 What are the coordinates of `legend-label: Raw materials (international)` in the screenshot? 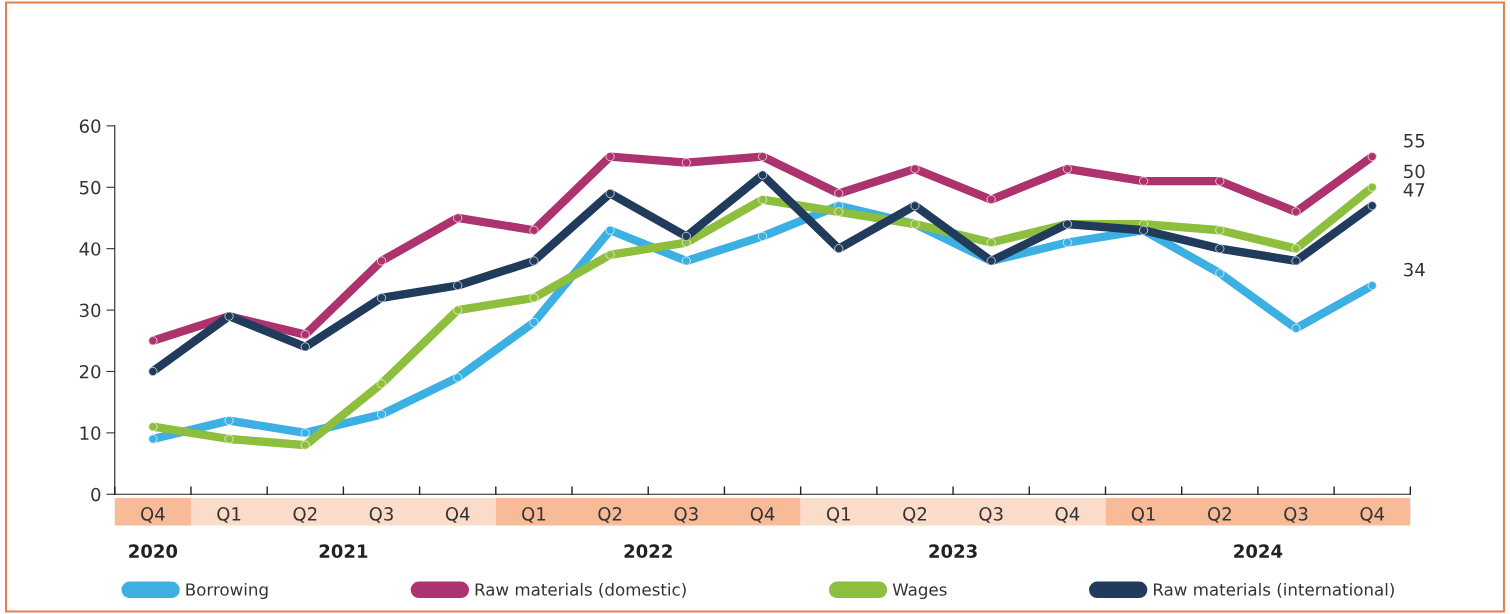 It's located at (1273, 590).